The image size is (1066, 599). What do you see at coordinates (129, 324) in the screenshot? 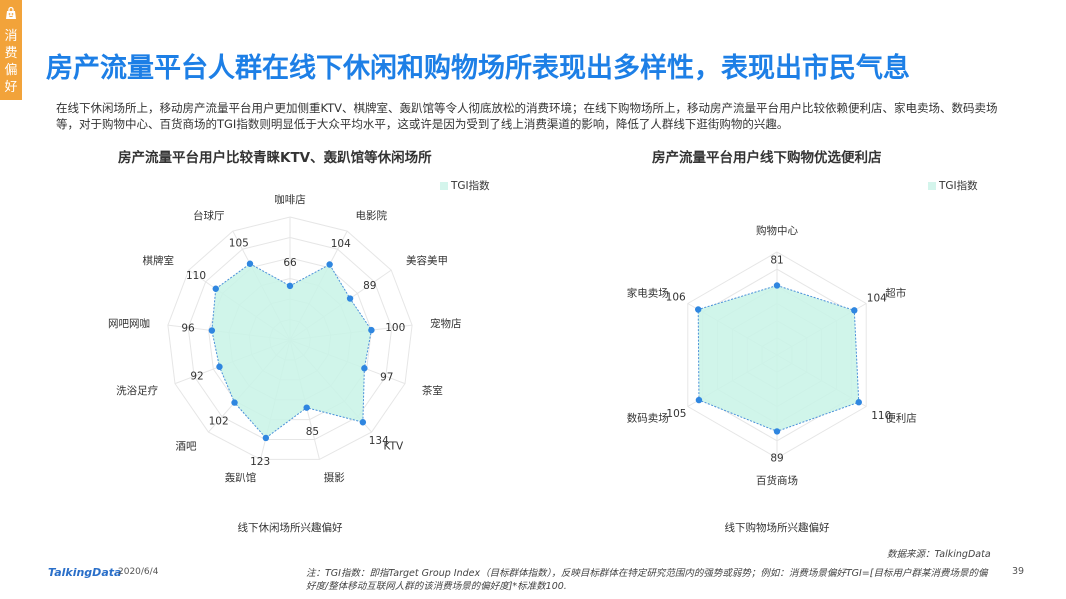
I see `axis-label-11: 网吧网咖` at bounding box center [129, 324].